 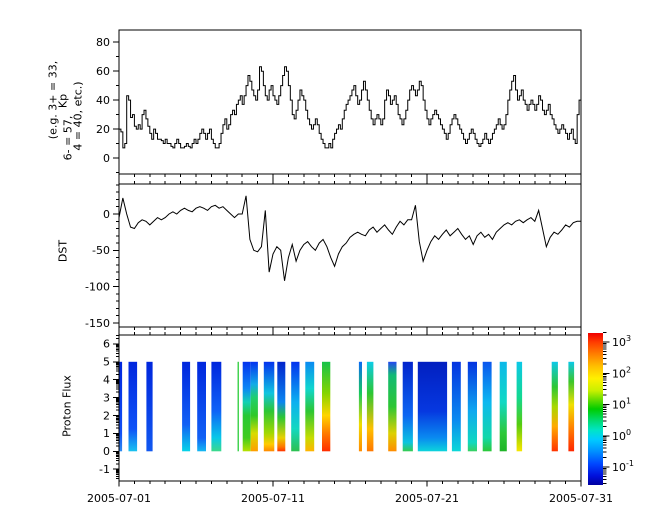 I want to click on colorbar, so click(x=595, y=409).